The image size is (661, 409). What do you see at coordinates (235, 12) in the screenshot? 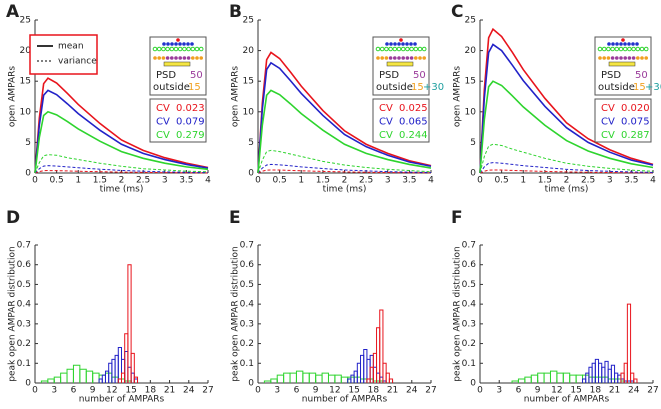
I see `panel-label: B` at bounding box center [235, 12].